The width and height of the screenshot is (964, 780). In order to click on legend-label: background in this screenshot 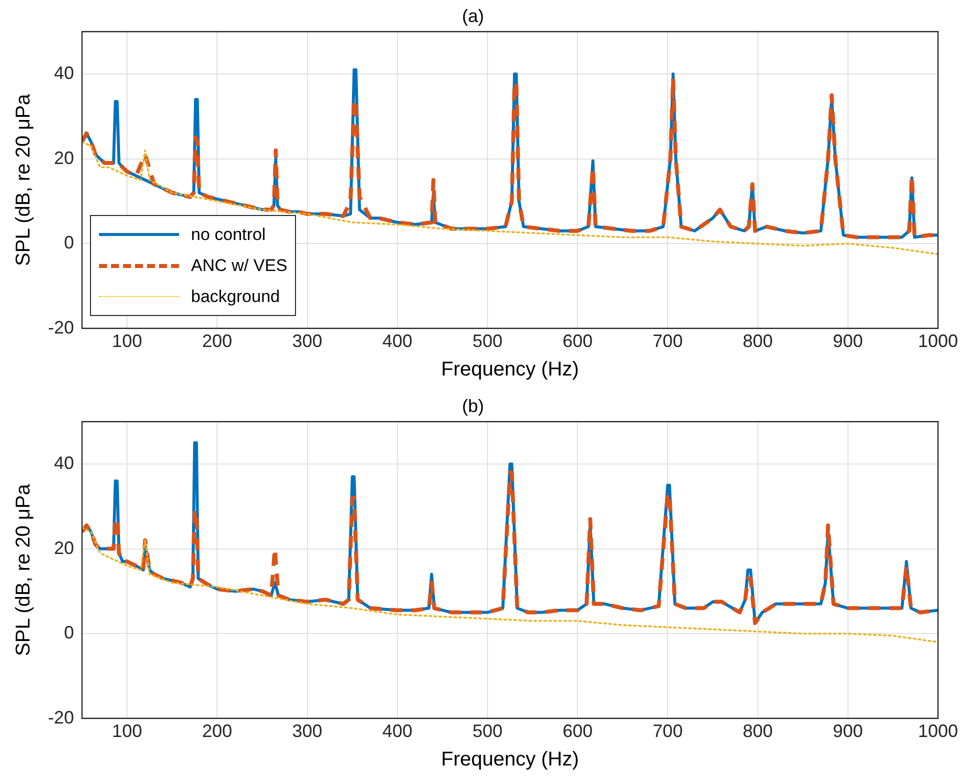, I will do `click(235, 296)`.